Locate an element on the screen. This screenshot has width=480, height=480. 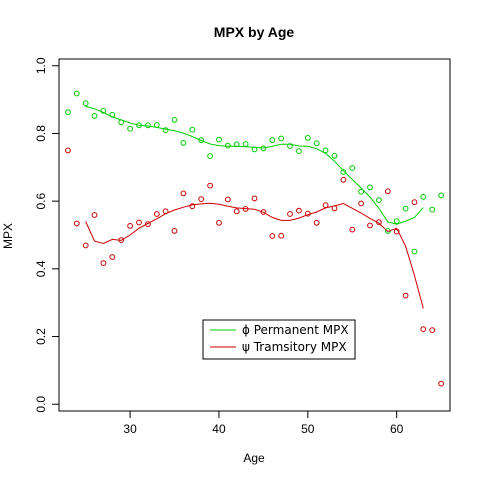
y-tick-label: 0.8 is located at coordinates (41, 133).